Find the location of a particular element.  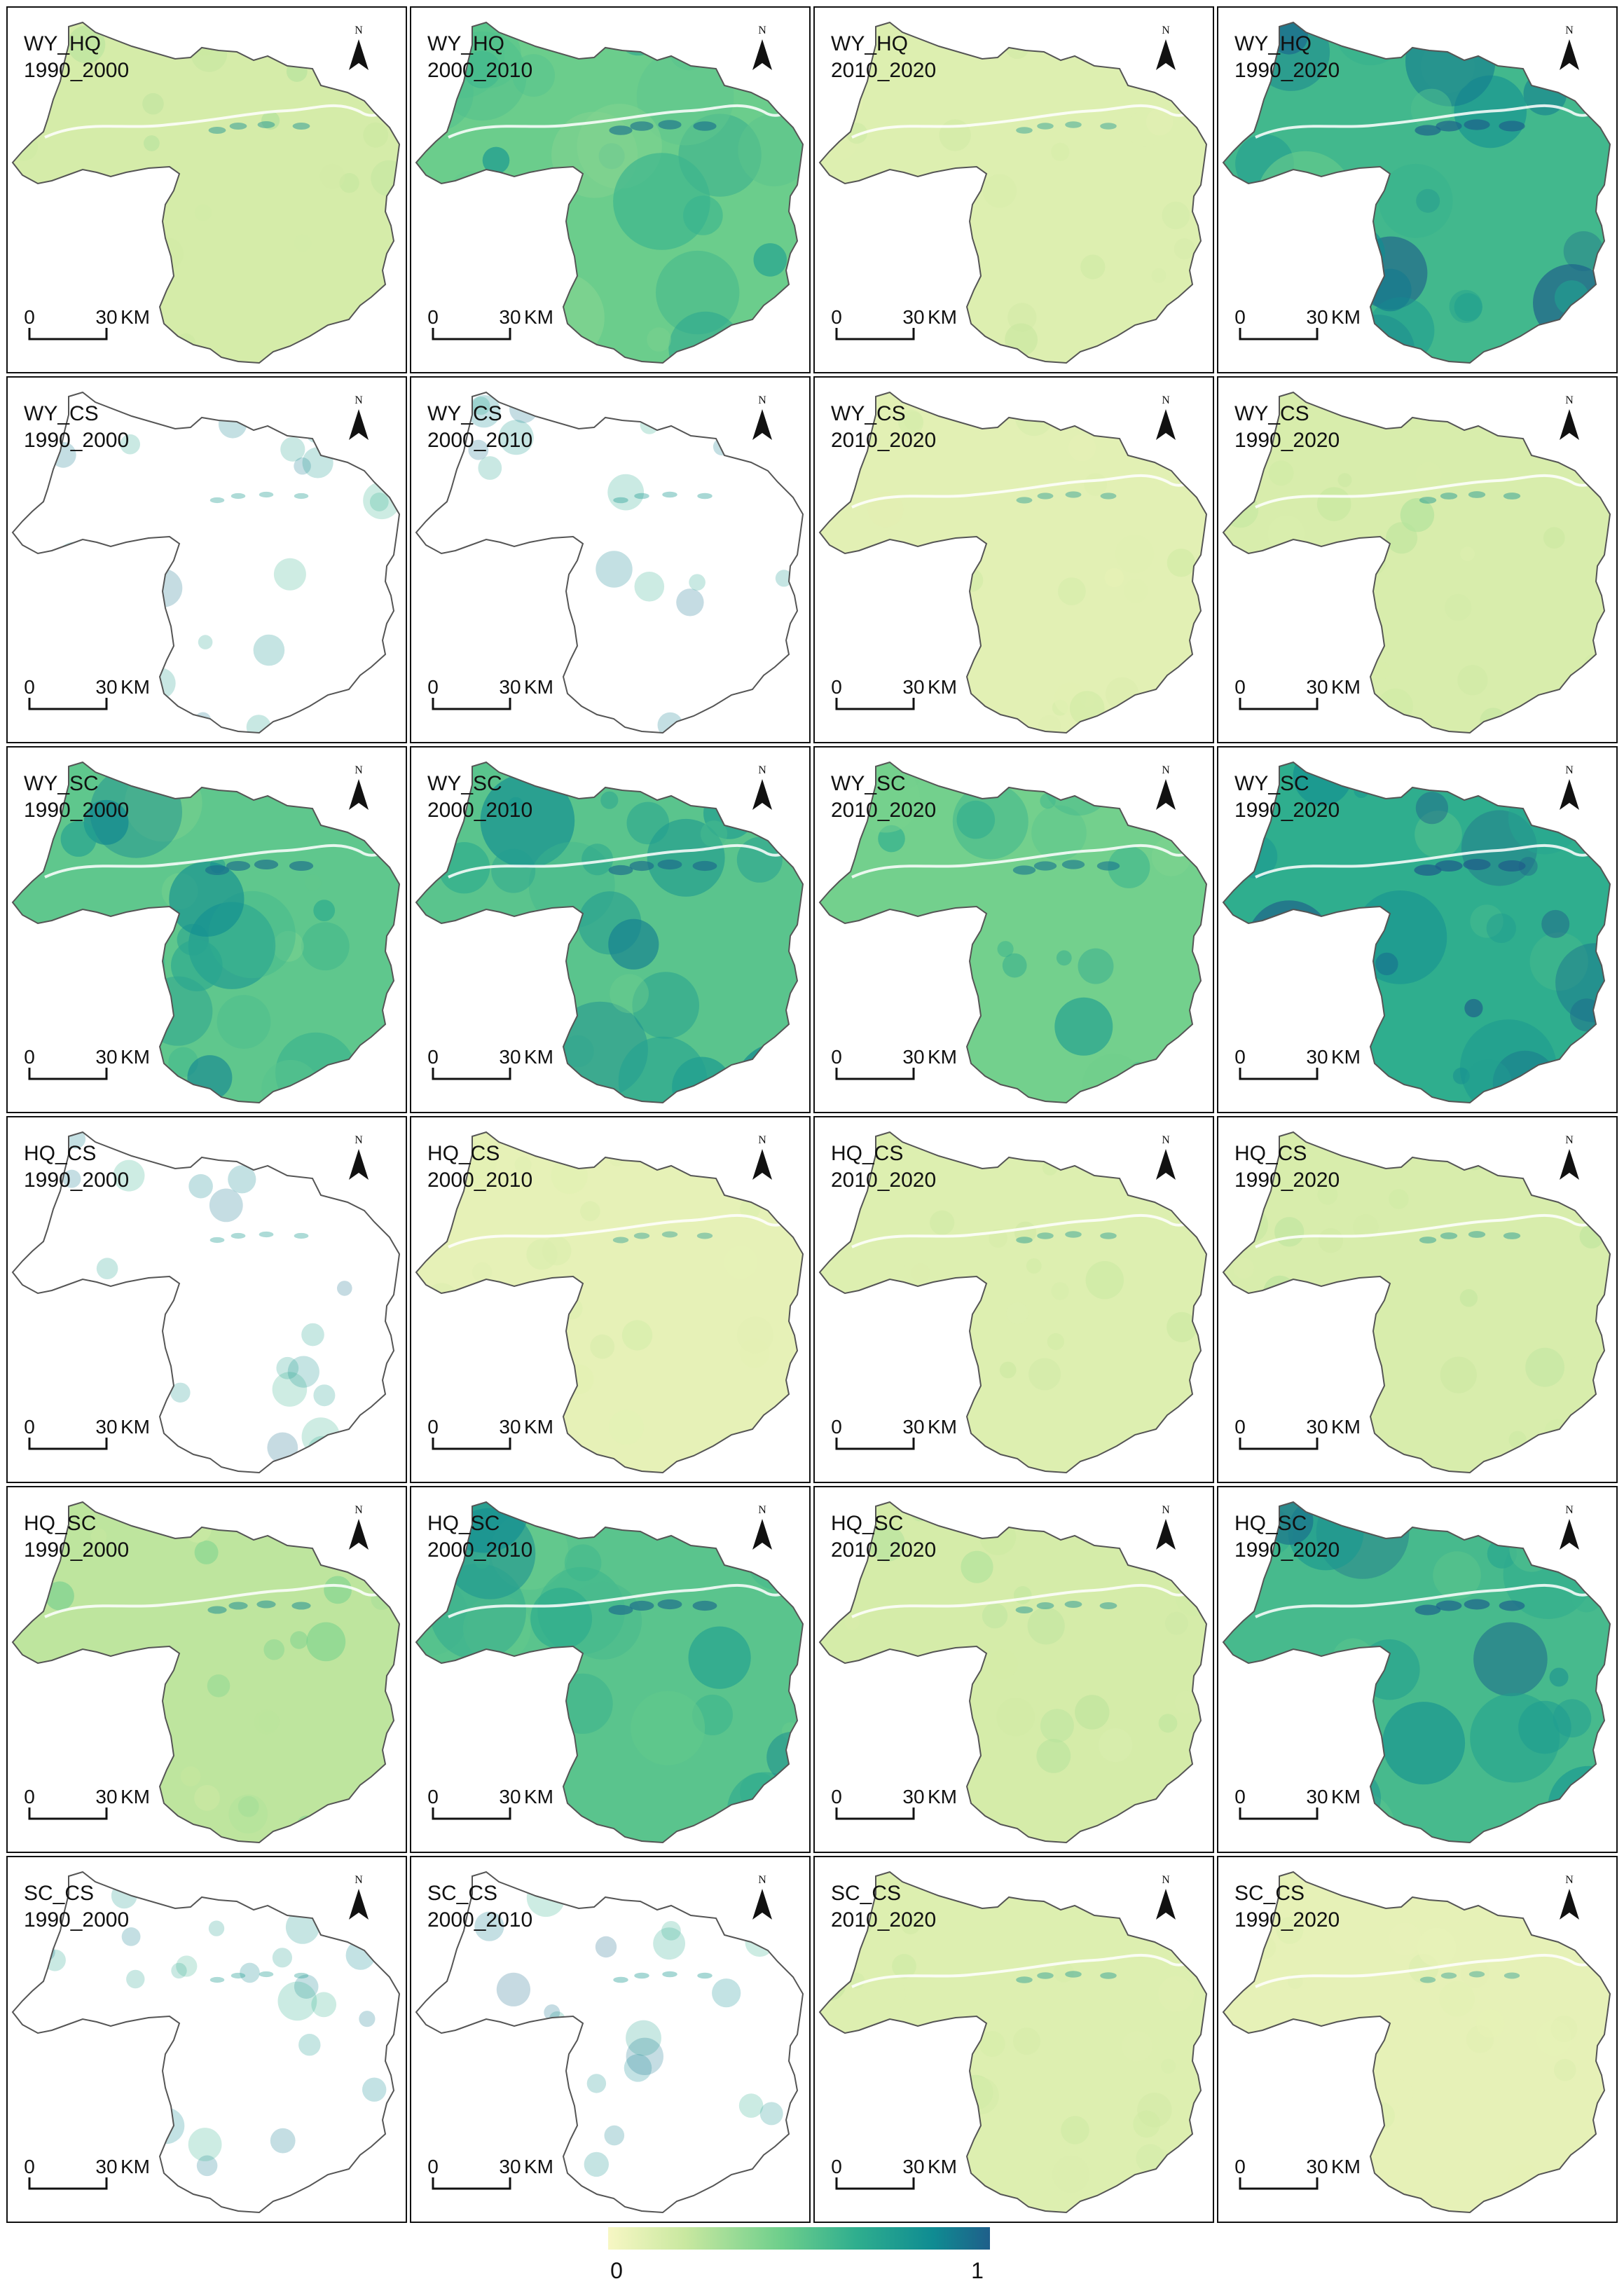

panel-pair-label: WY_HQ is located at coordinates (466, 43).